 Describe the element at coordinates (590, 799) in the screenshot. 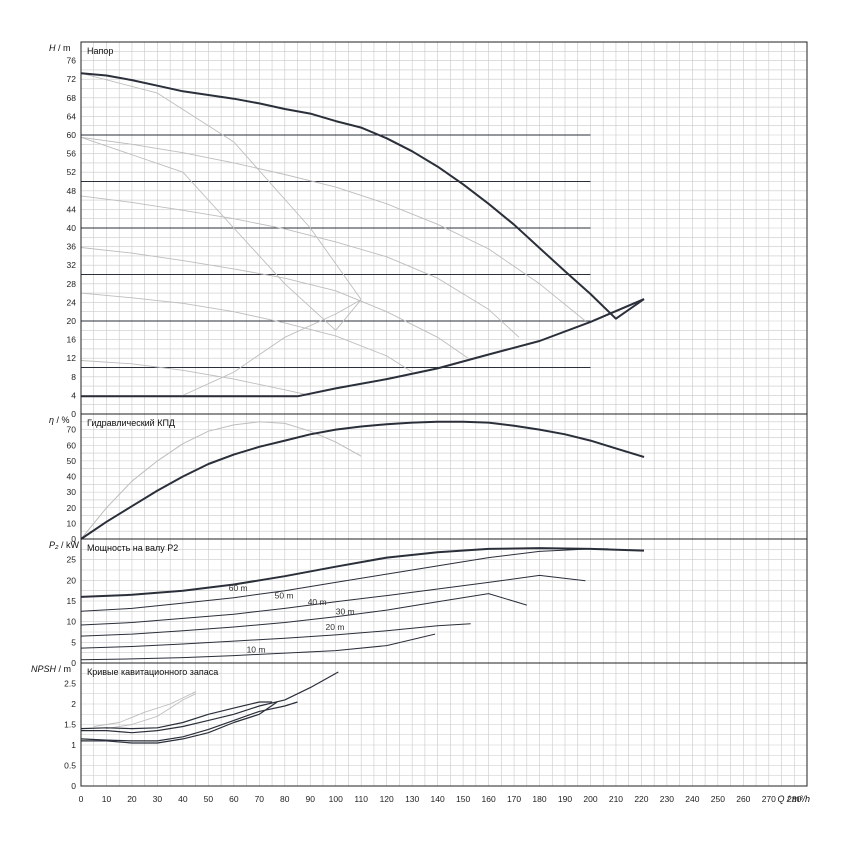

I see `x-tick-label: 200` at that location.